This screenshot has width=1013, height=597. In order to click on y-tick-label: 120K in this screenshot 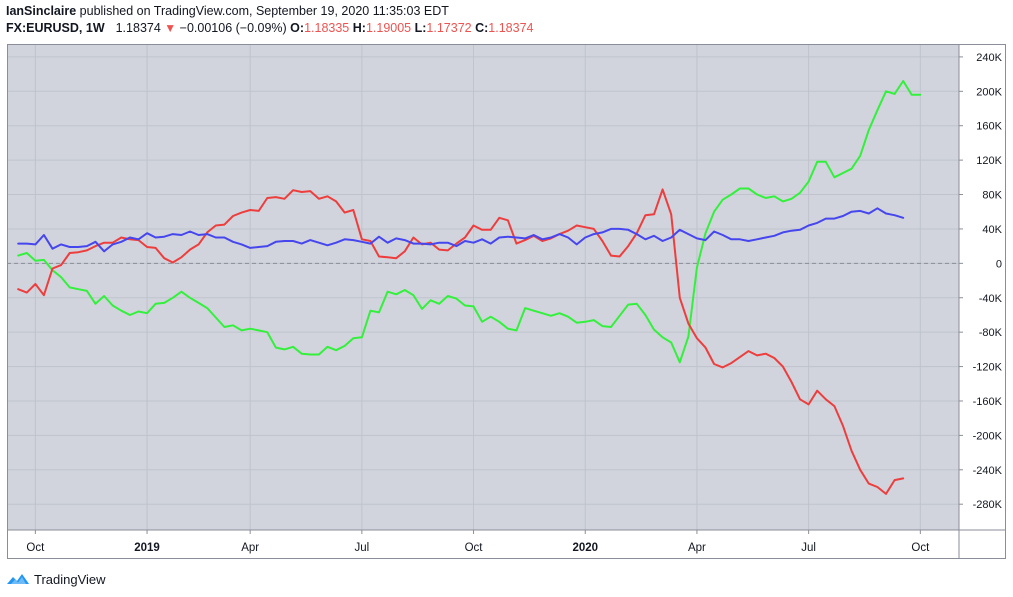, I will do `click(989, 161)`.